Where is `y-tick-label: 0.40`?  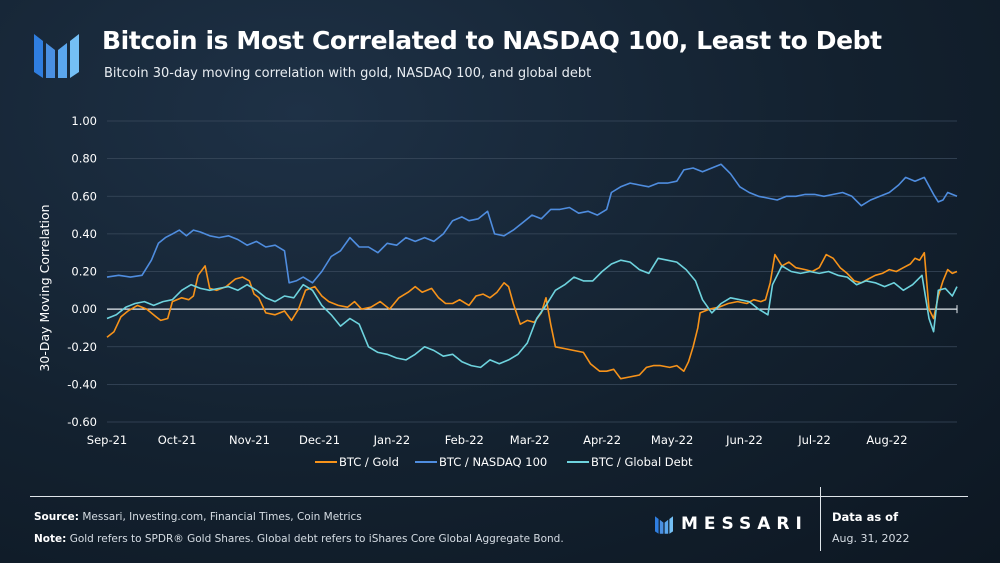 y-tick-label: 0.40 is located at coordinates (84, 234).